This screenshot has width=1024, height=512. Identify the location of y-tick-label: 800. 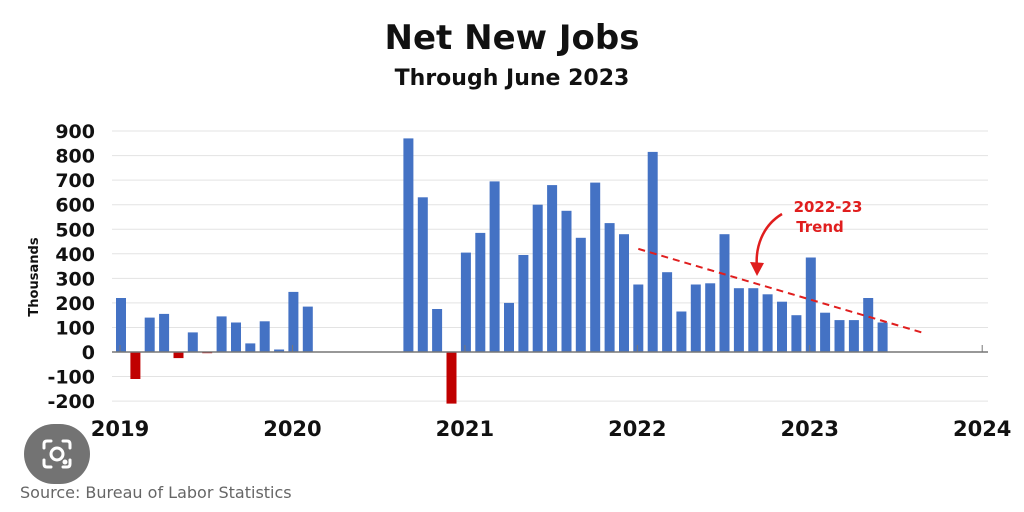
(75, 157).